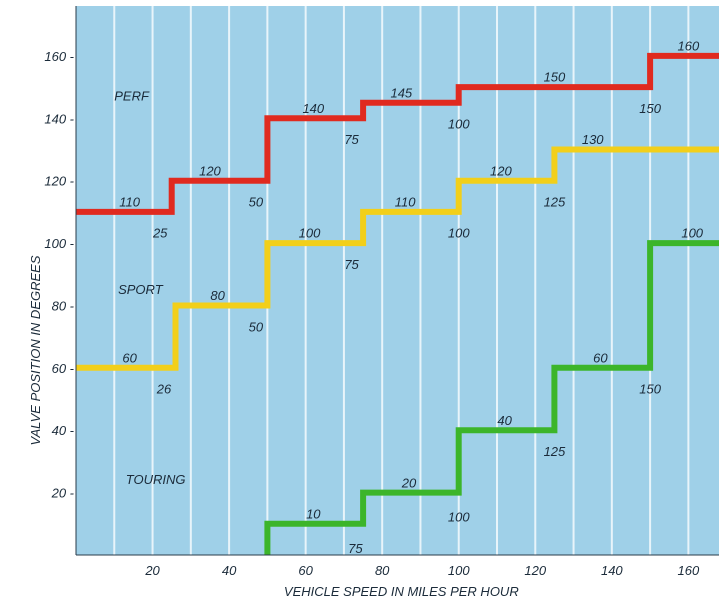 The image size is (719, 603). Describe the element at coordinates (63, 430) in the screenshot. I see `y-tick-label: 40 -` at that location.